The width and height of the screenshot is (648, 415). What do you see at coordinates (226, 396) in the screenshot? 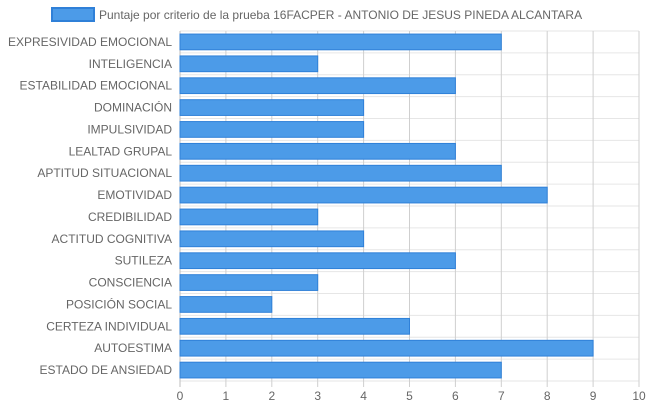
I see `x-tick-label: 1` at bounding box center [226, 396].